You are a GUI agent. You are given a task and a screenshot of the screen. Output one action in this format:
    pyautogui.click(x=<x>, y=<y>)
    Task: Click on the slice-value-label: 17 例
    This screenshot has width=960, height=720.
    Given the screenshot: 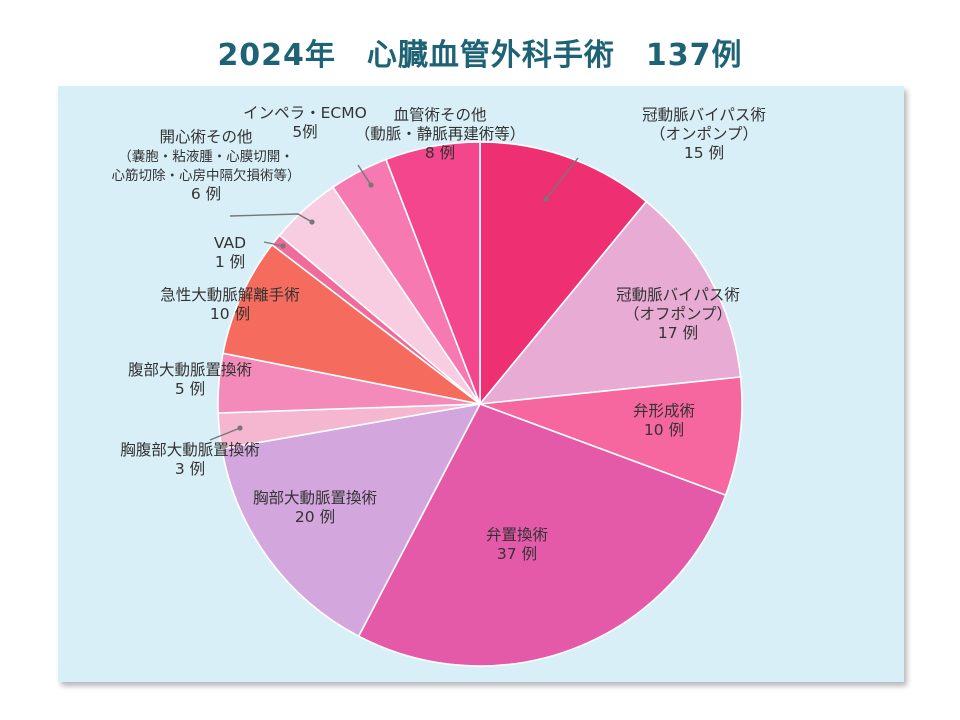 What is the action you would take?
    pyautogui.click(x=678, y=333)
    